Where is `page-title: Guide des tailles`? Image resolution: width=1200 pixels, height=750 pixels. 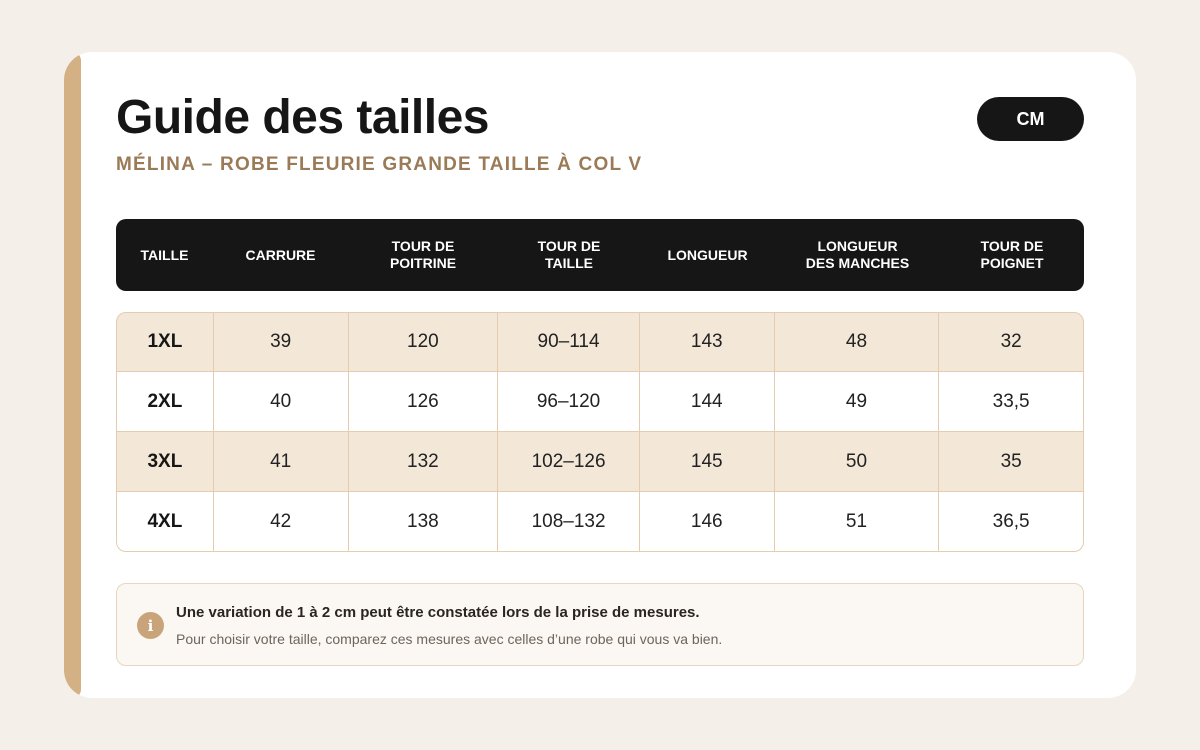
page-title: Guide des tailles is located at coordinates (302, 117).